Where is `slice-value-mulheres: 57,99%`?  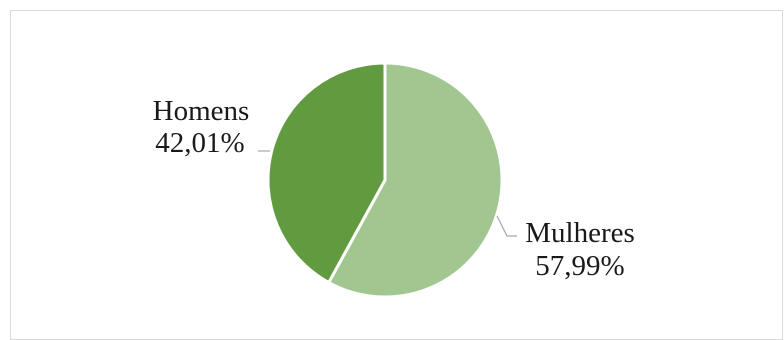 slice-value-mulheres: 57,99% is located at coordinates (579, 266).